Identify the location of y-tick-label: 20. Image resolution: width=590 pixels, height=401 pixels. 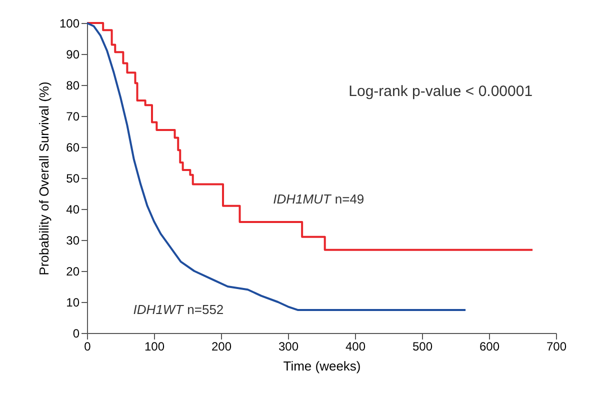
(73, 271).